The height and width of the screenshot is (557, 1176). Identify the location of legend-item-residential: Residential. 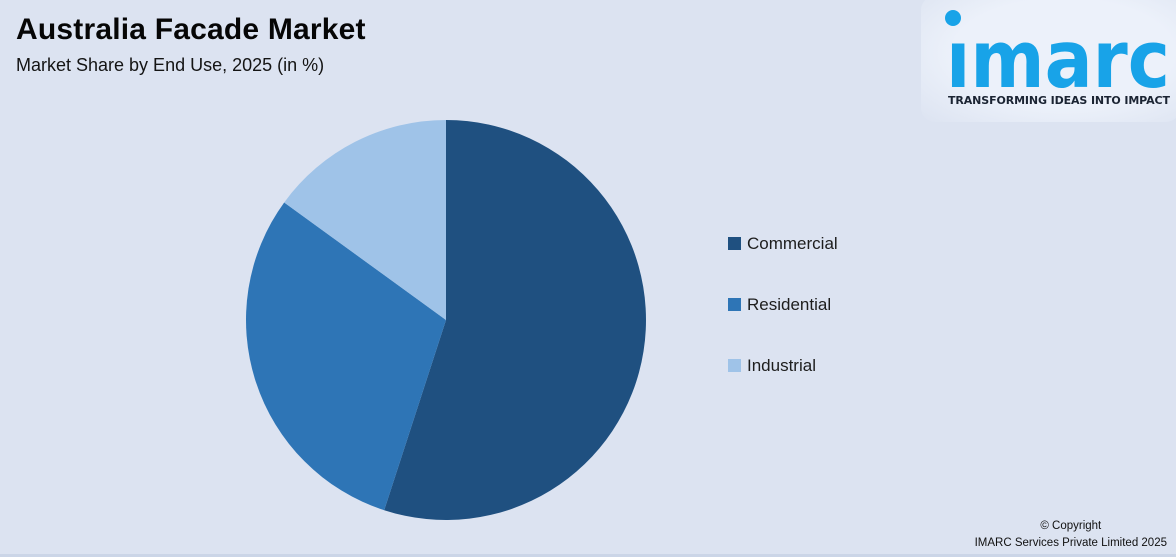
(783, 304).